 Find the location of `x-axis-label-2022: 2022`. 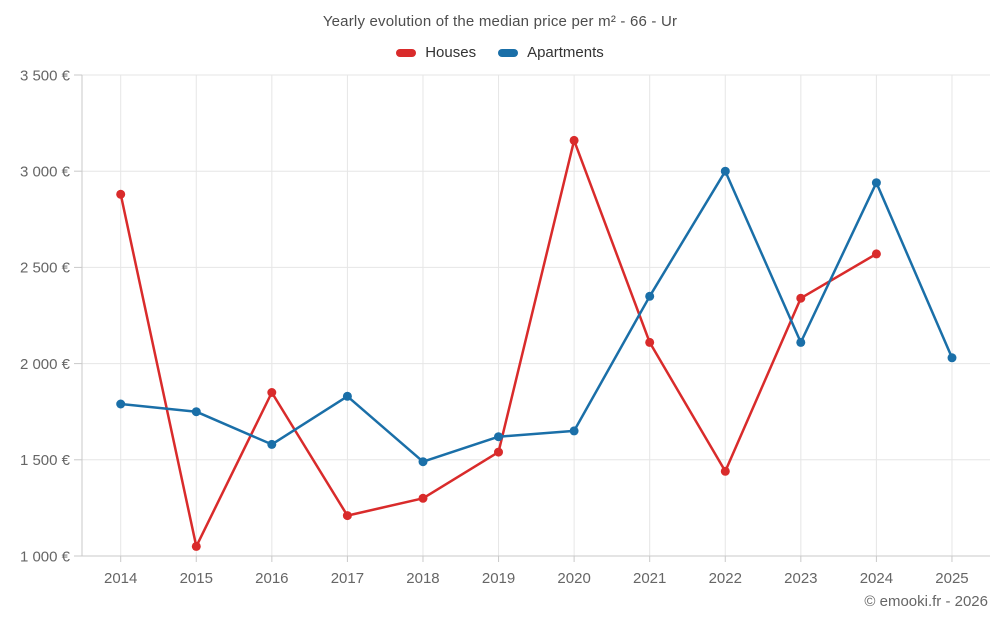

x-axis-label-2022: 2022 is located at coordinates (725, 578).